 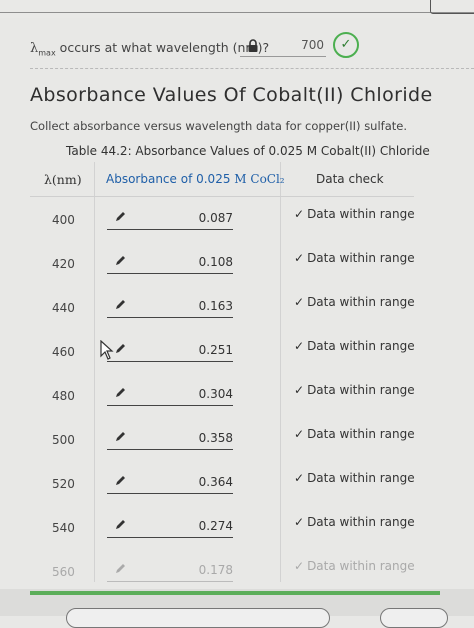 What do you see at coordinates (63, 572) in the screenshot?
I see `wavelength-cell: 560` at bounding box center [63, 572].